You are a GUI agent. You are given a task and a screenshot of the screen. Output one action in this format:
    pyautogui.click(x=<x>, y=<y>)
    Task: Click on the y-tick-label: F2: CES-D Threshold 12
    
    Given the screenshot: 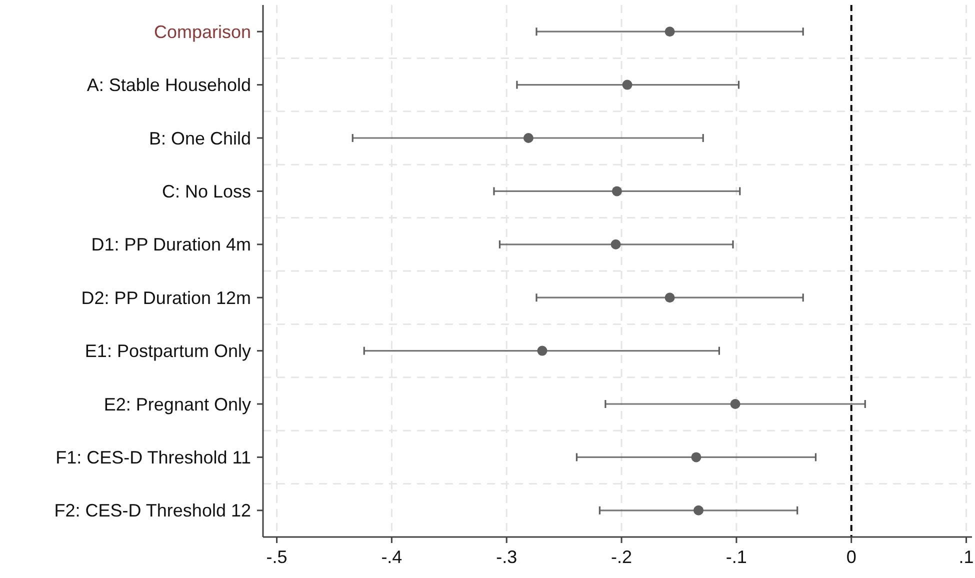 What is the action you would take?
    pyautogui.click(x=152, y=510)
    